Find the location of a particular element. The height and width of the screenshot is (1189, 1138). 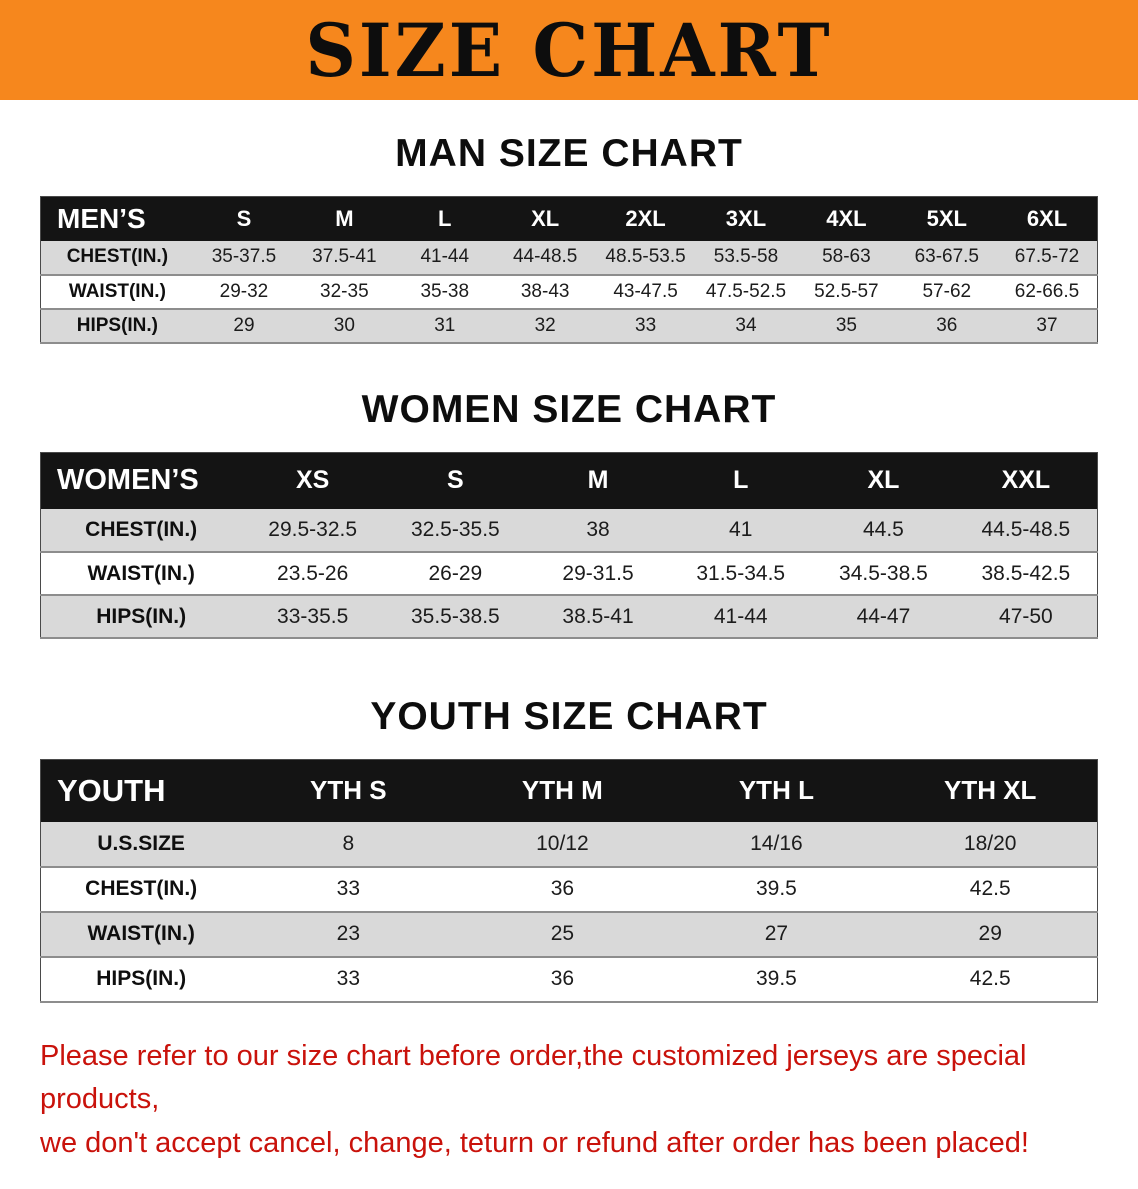

value-cell: 35.5-38.5 is located at coordinates (455, 616).